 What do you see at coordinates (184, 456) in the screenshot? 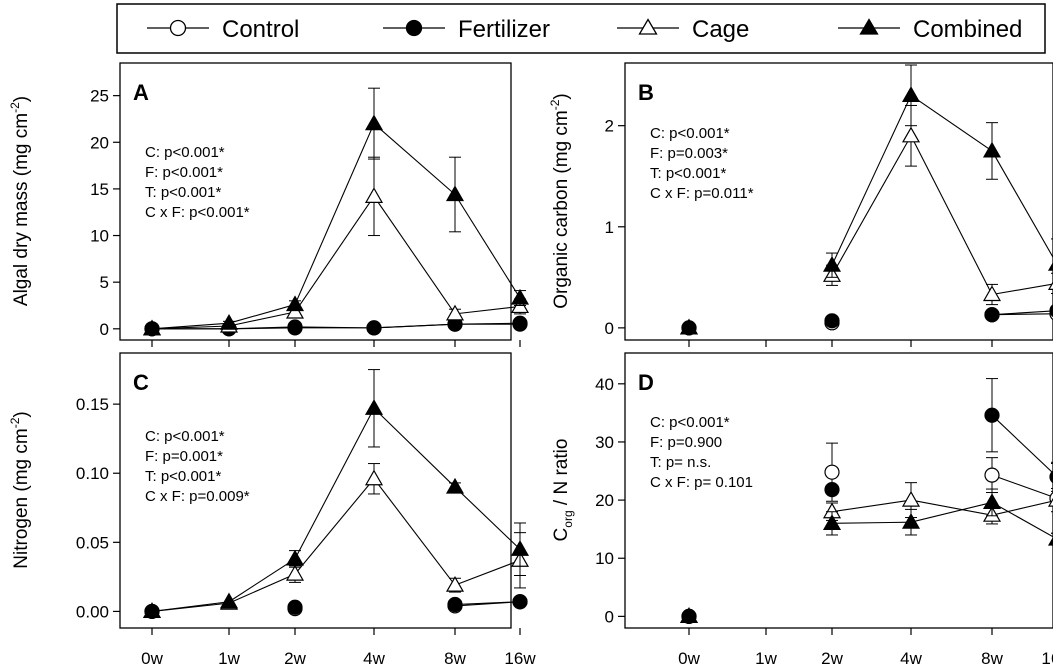
I see `stat-line: F: p=0.001*` at bounding box center [184, 456].